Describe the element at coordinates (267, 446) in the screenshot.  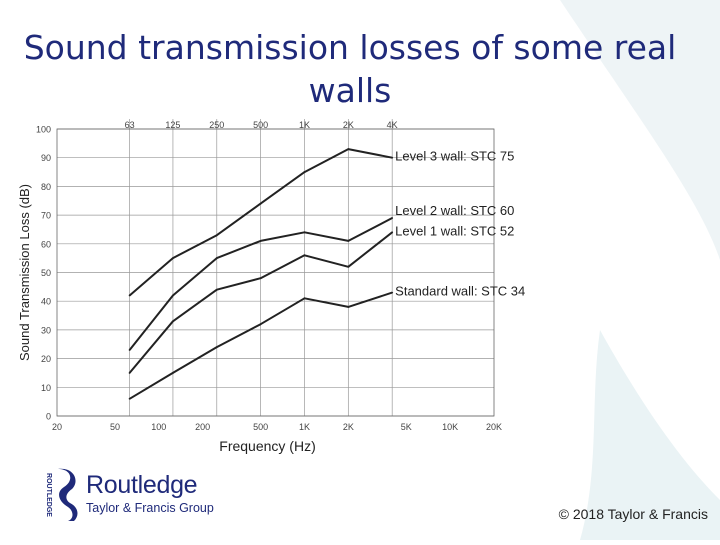
I see `x-axis-label: Frequency (Hz)` at that location.